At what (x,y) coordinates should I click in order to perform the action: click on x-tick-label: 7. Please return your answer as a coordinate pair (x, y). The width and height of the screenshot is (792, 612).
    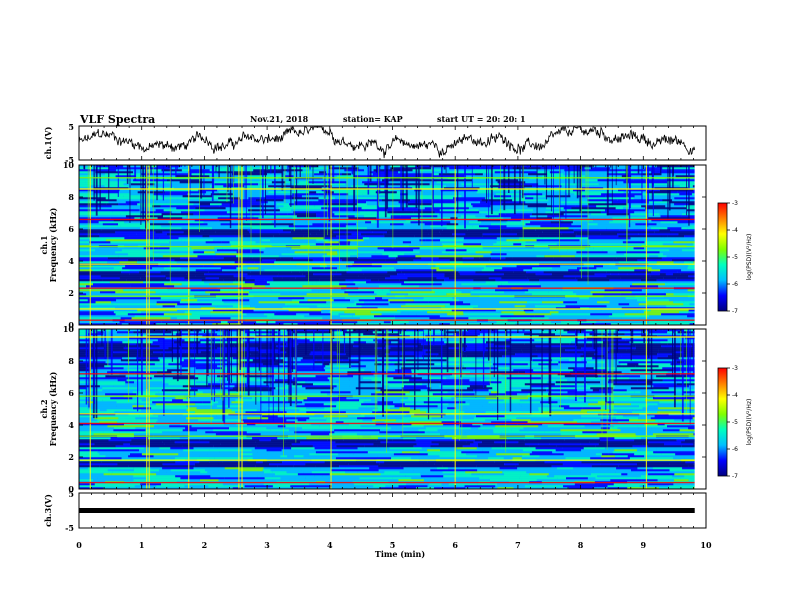
    Looking at the image, I should click on (518, 545).